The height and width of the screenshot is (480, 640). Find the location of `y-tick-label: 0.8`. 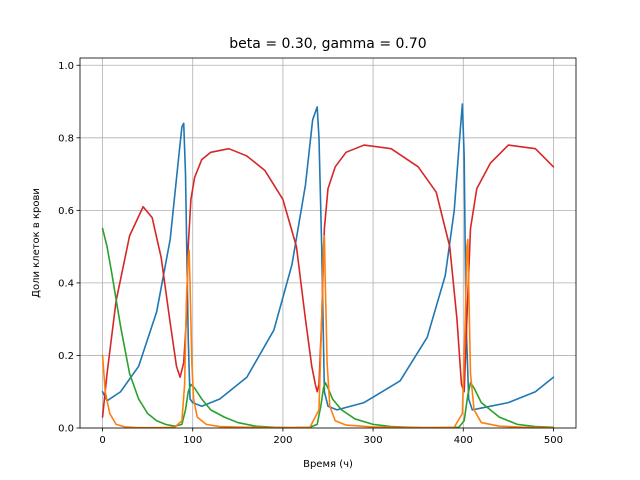

y-tick-label: 0.8 is located at coordinates (66, 138).